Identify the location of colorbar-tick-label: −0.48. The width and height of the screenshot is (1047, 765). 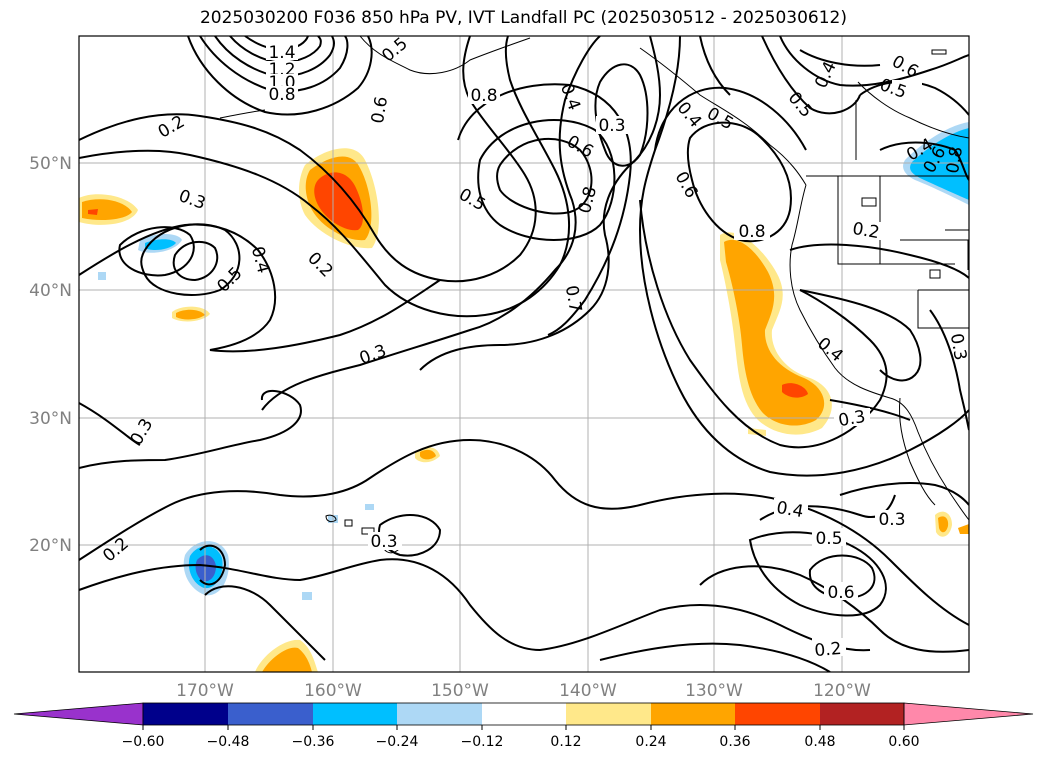
(228, 742).